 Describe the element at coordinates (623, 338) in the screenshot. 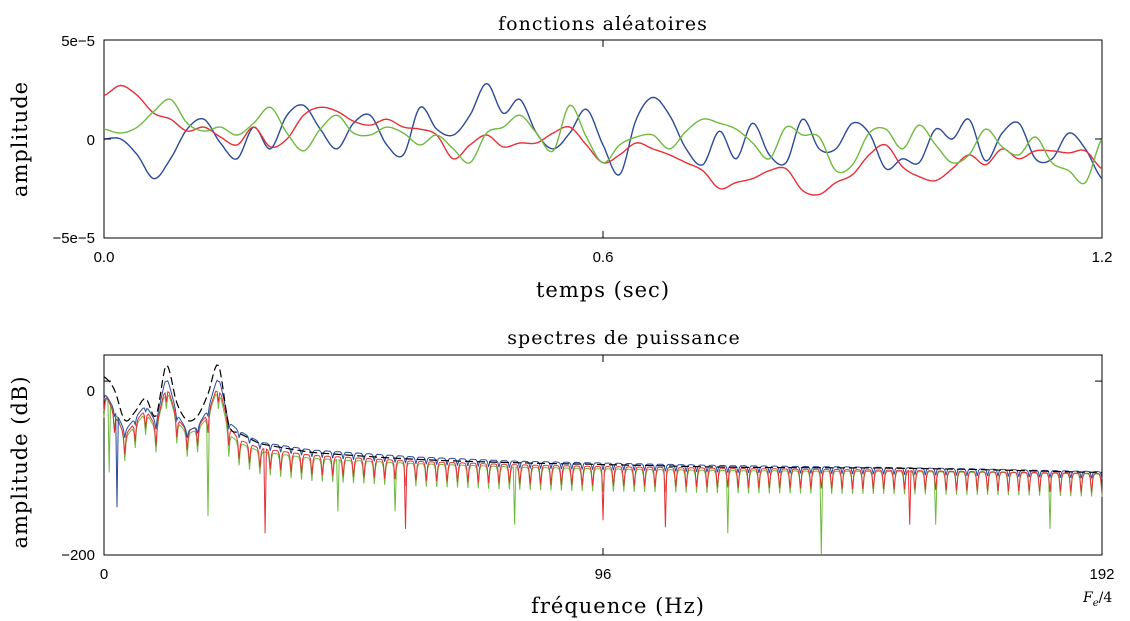

I see `spectrum-chart-title: spectres de puissance` at that location.